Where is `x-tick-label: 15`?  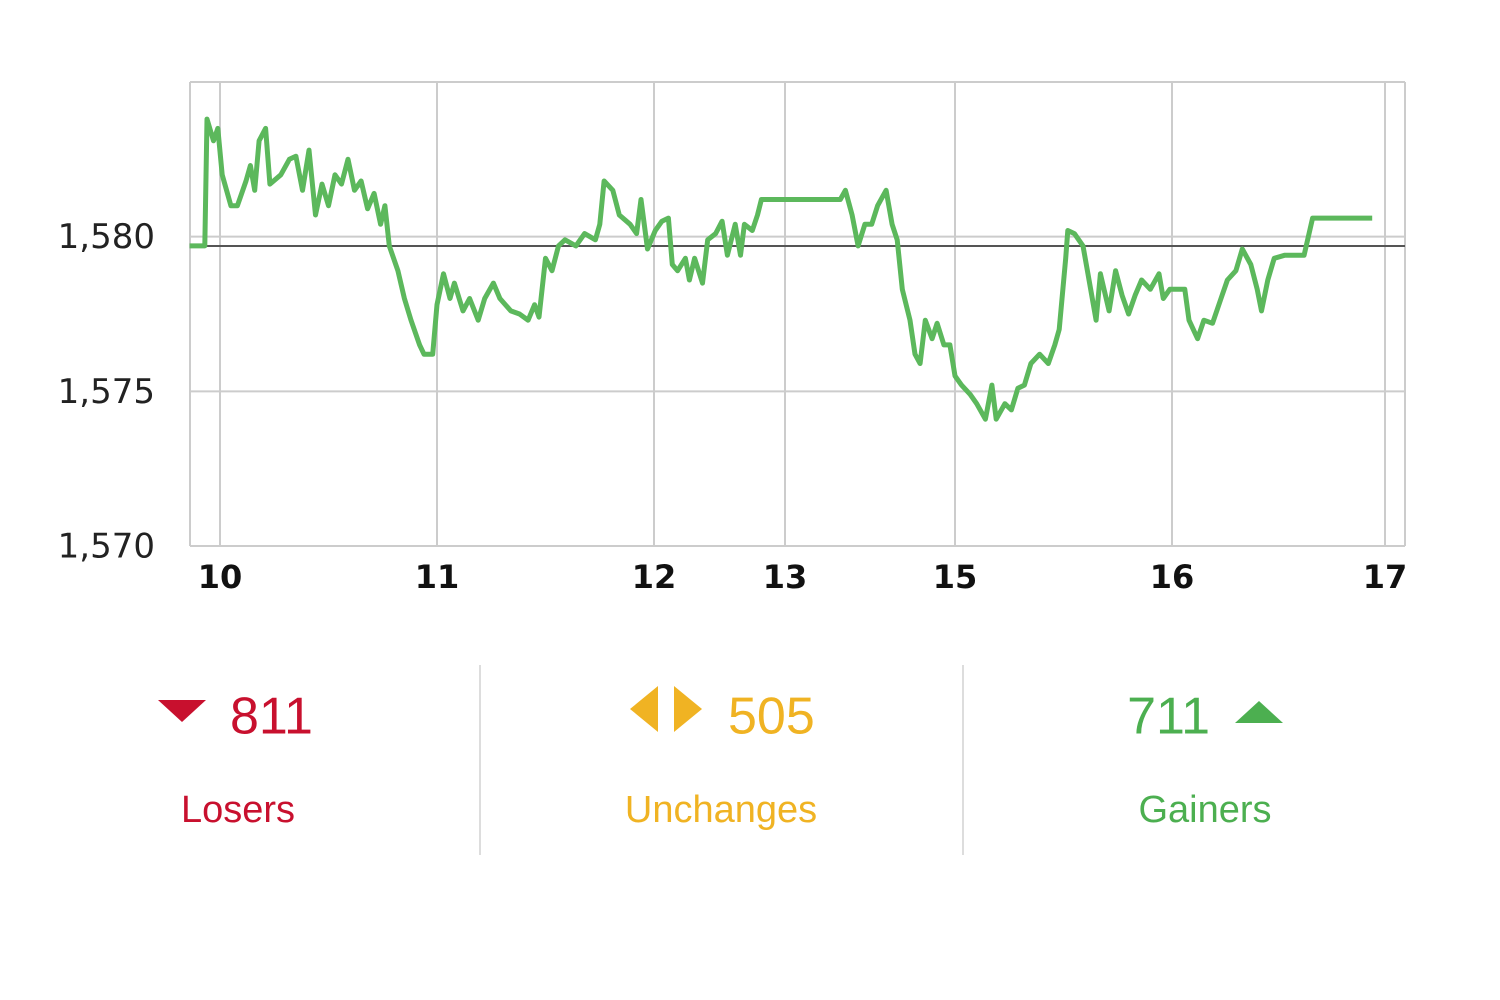 x-tick-label: 15 is located at coordinates (955, 577).